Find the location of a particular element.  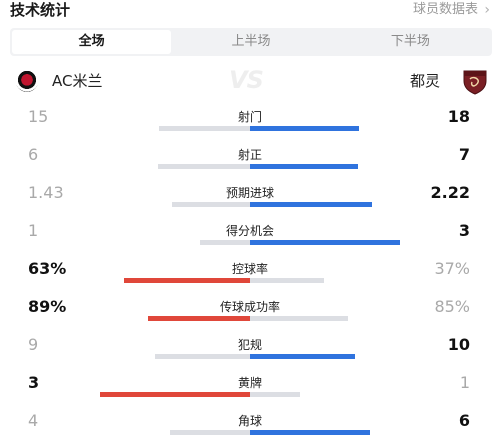

away-value: 10 is located at coordinates (458, 344).